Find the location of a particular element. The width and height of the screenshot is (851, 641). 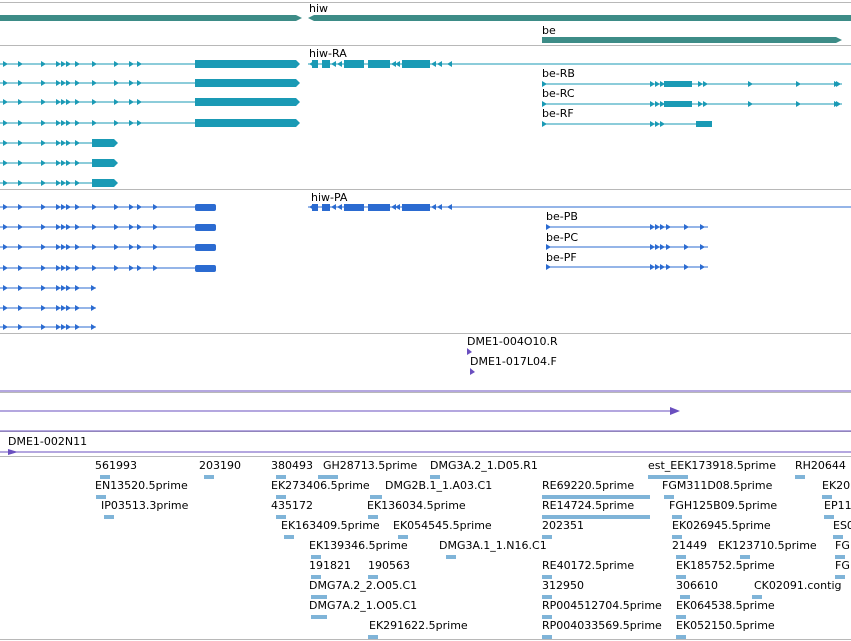

est-label: RH20644 is located at coordinates (820, 465).